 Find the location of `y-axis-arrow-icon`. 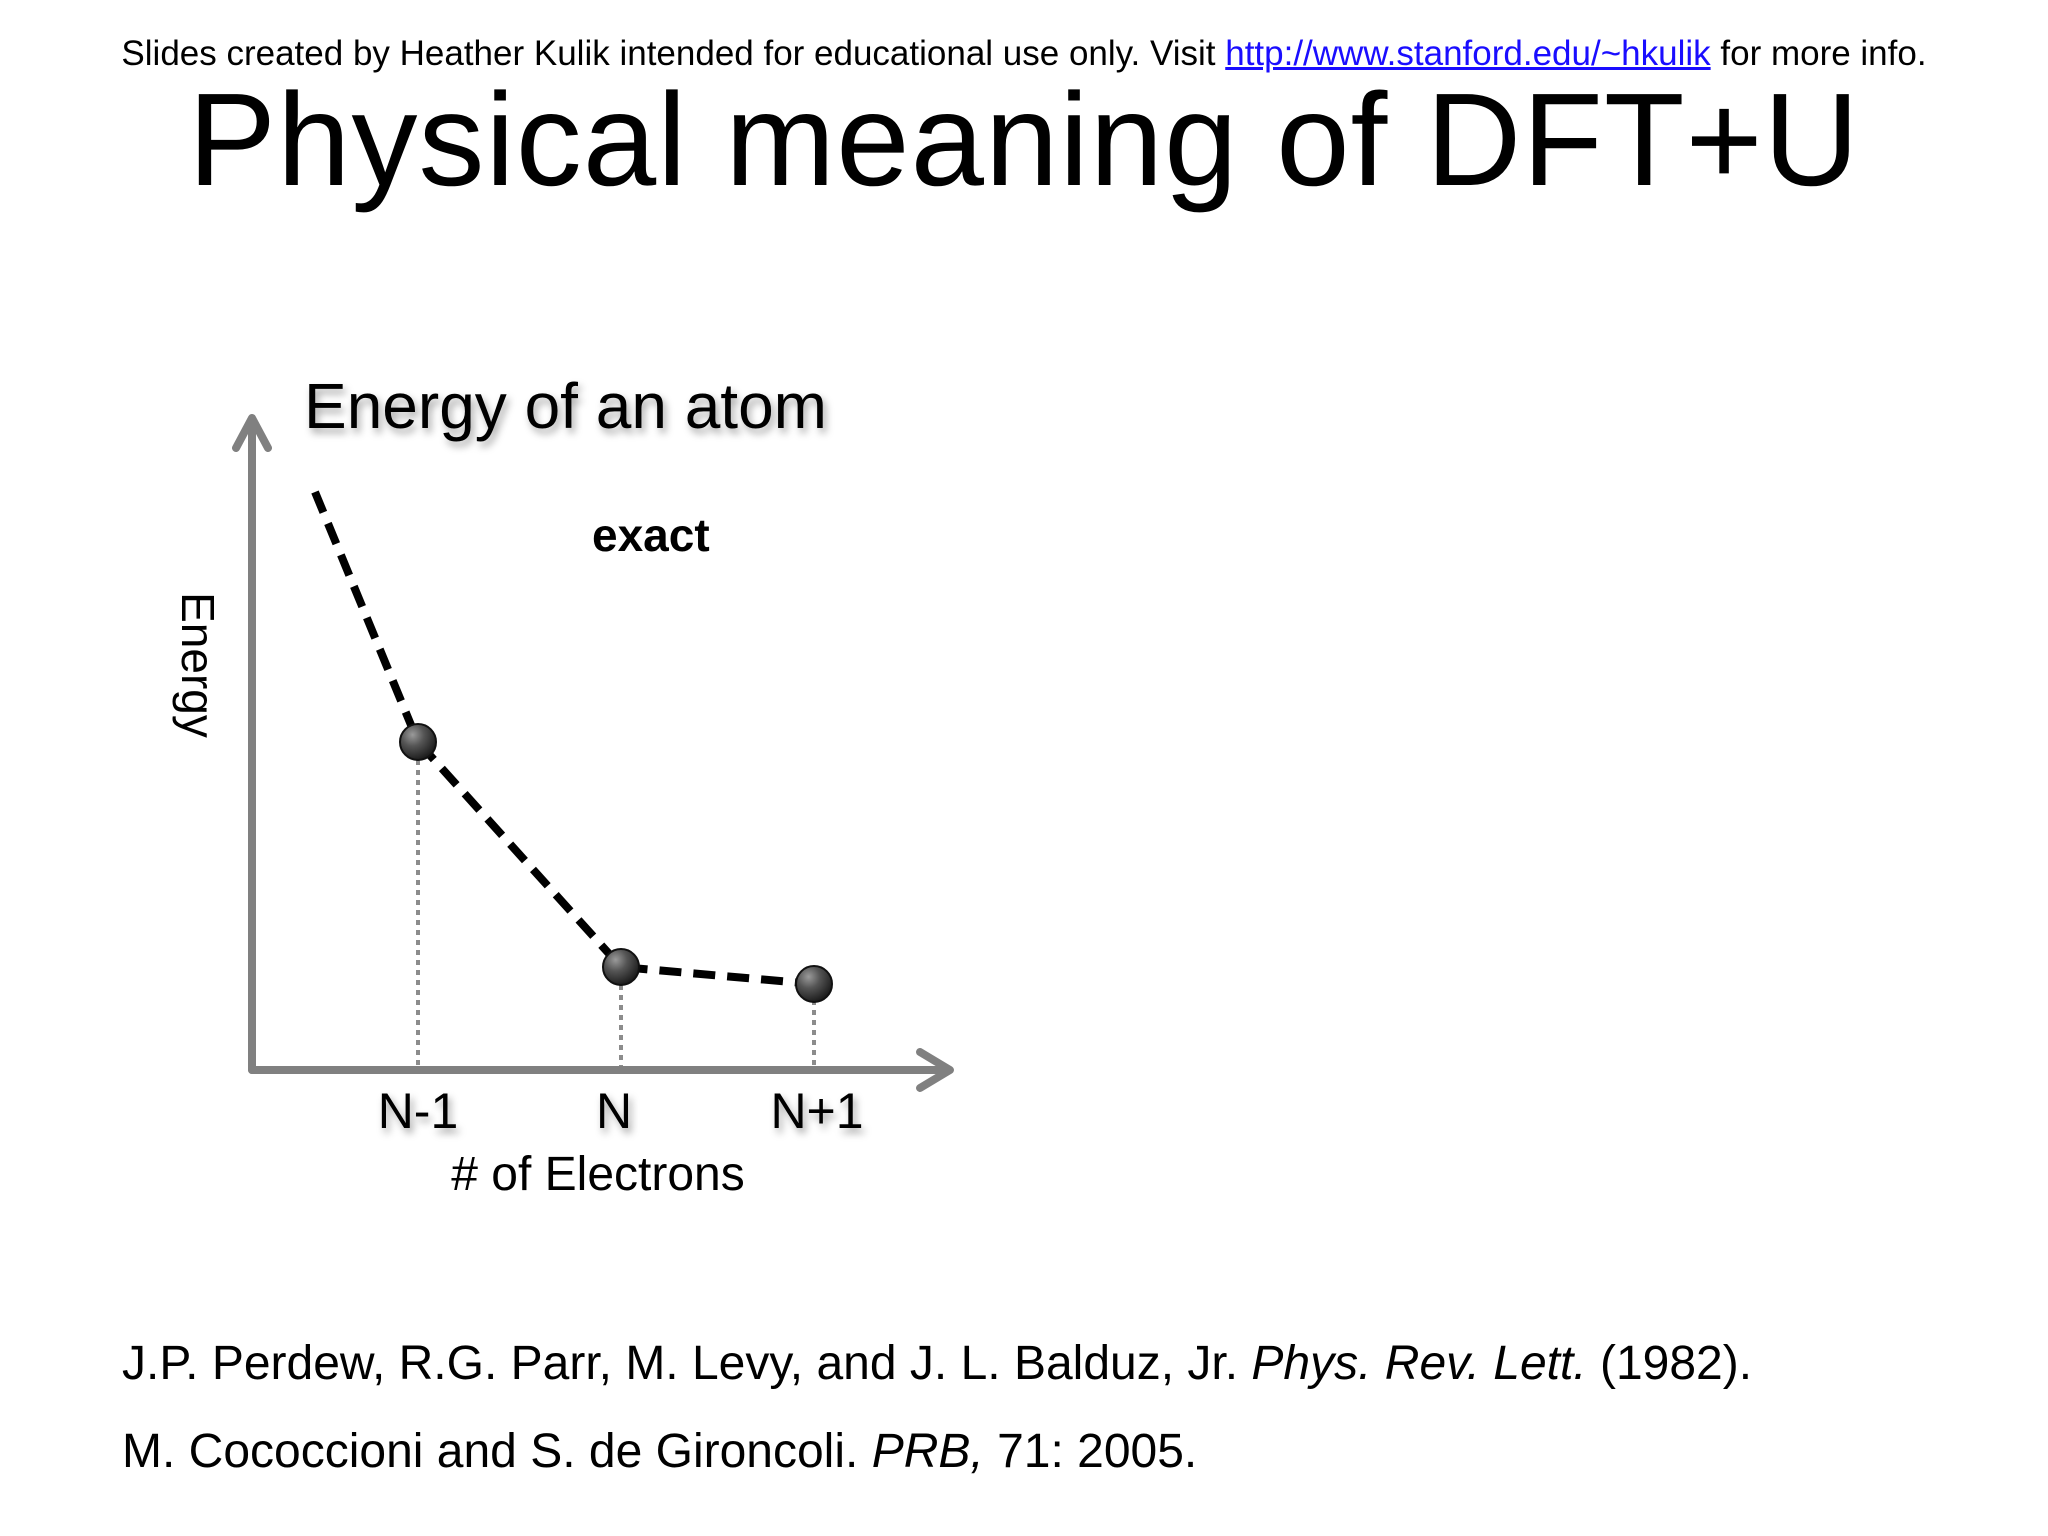

y-axis-arrow-icon is located at coordinates (252, 433).